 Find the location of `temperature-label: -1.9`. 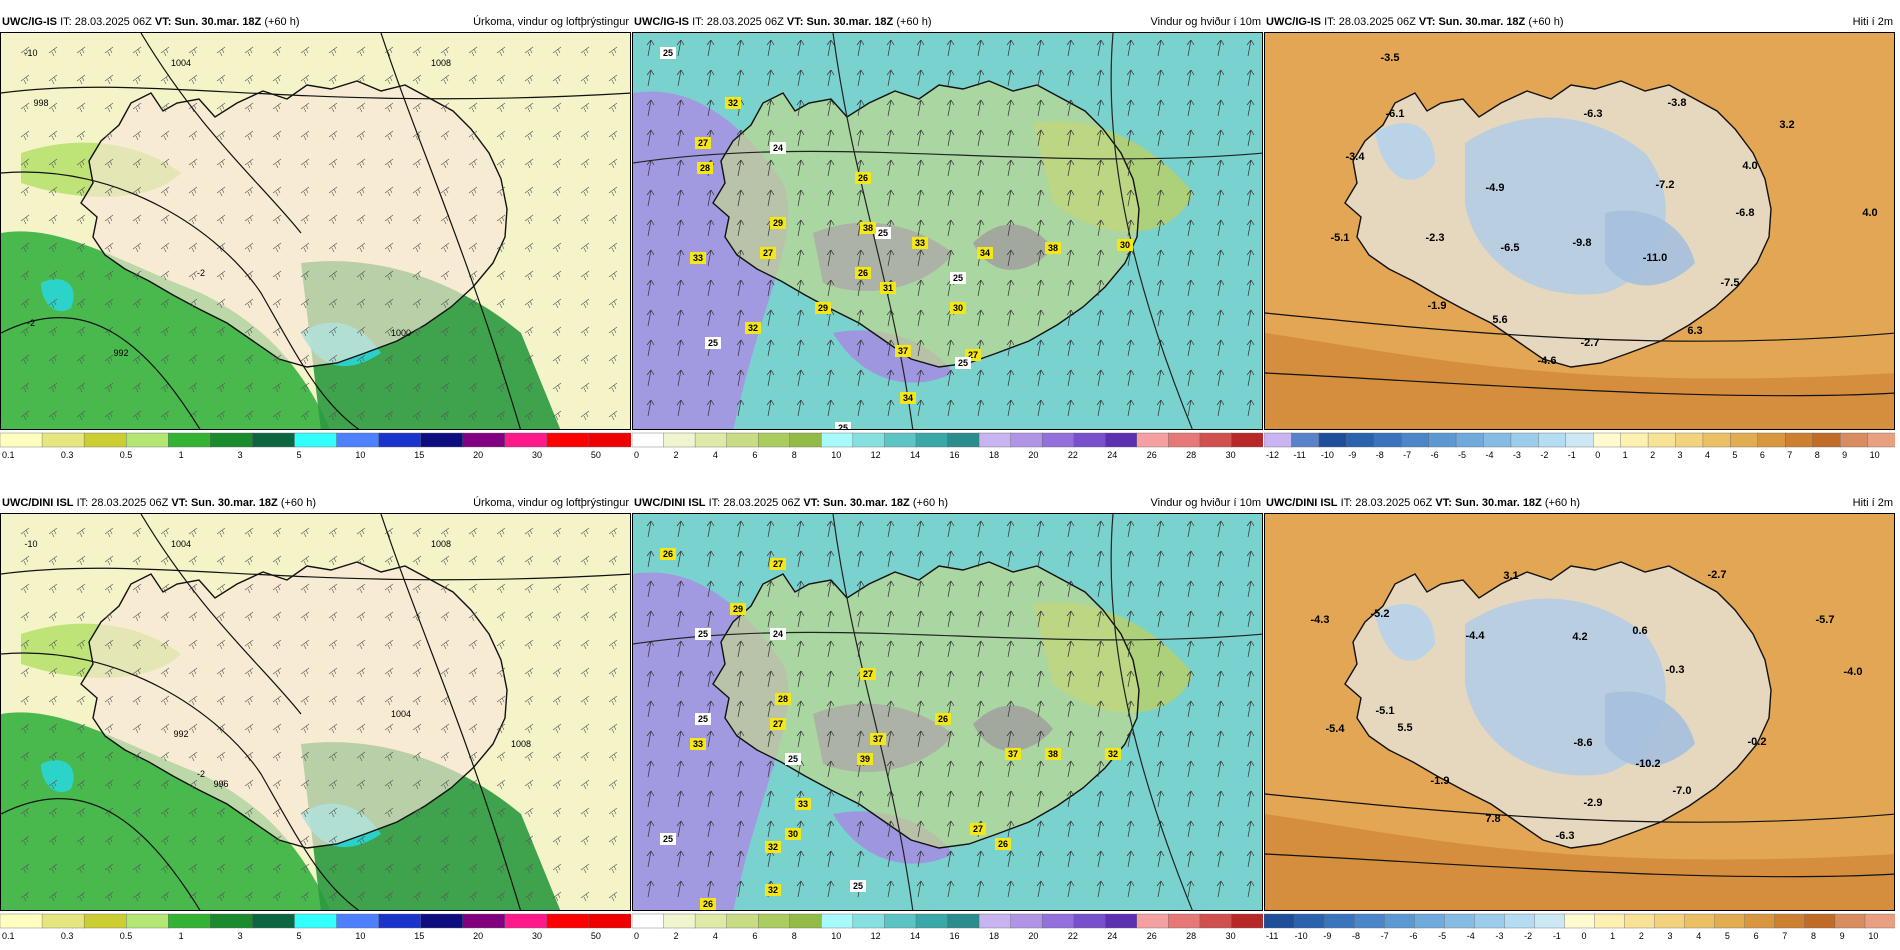

temperature-label: -1.9 is located at coordinates (1437, 306).